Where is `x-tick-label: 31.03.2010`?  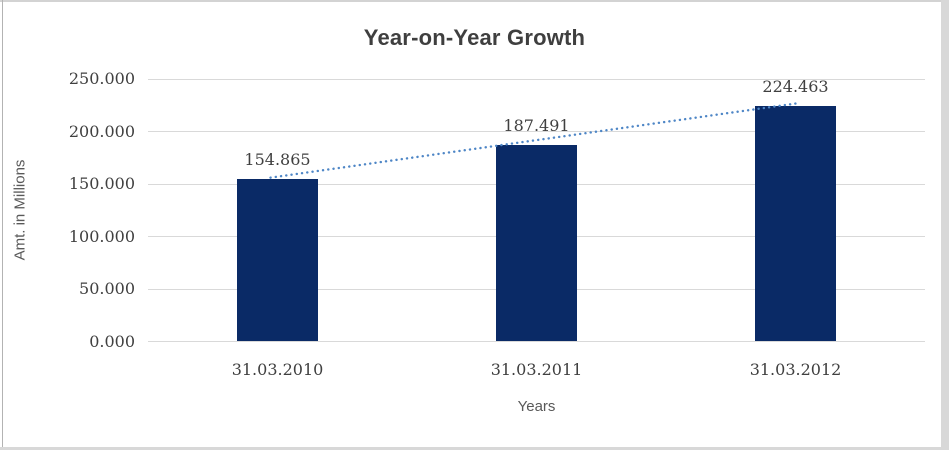 x-tick-label: 31.03.2010 is located at coordinates (277, 369).